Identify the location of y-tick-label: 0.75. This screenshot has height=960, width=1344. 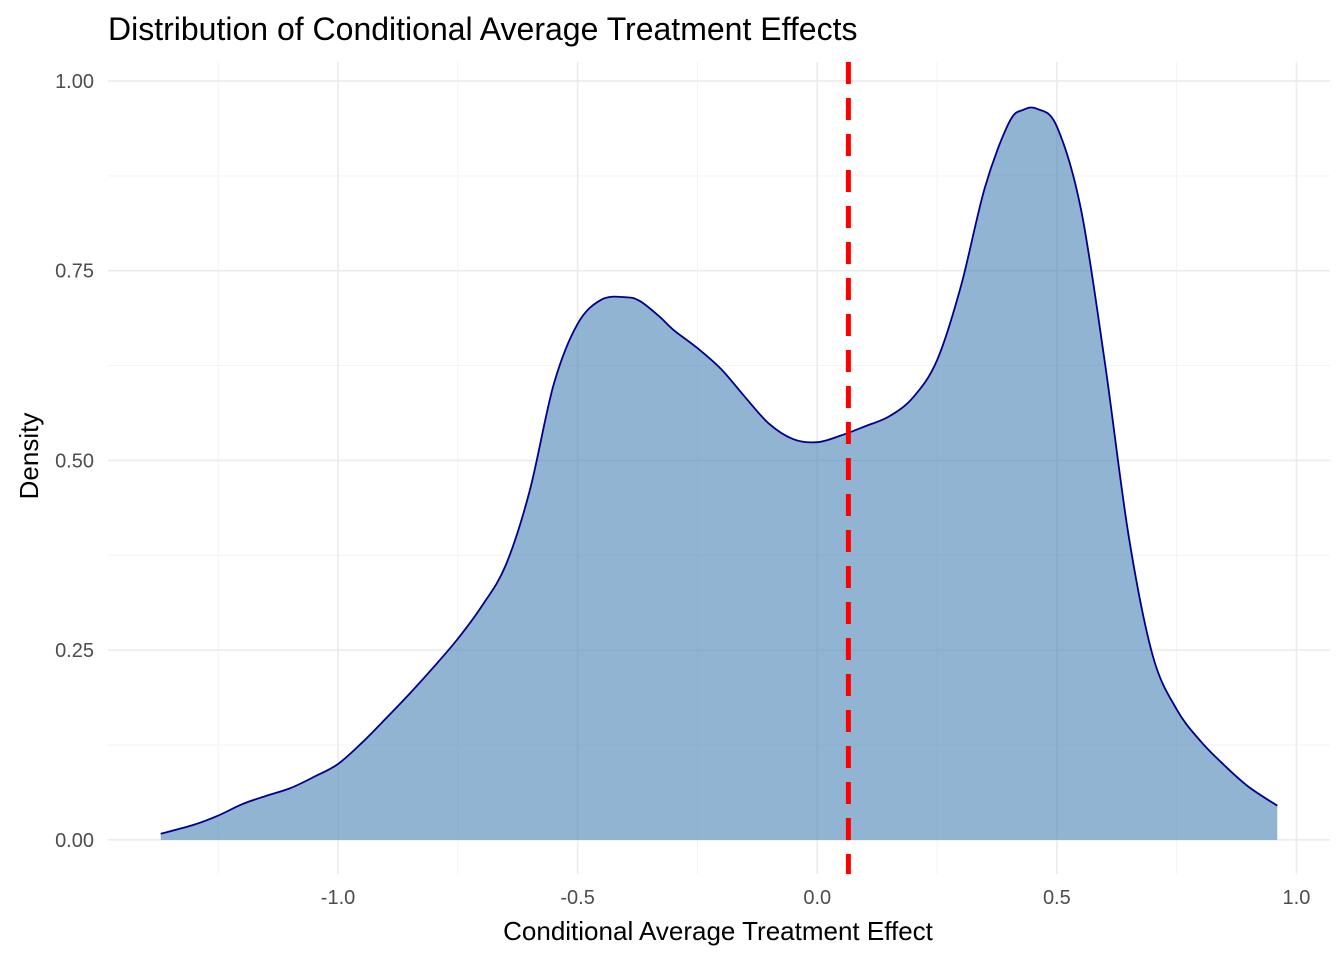
(74, 272).